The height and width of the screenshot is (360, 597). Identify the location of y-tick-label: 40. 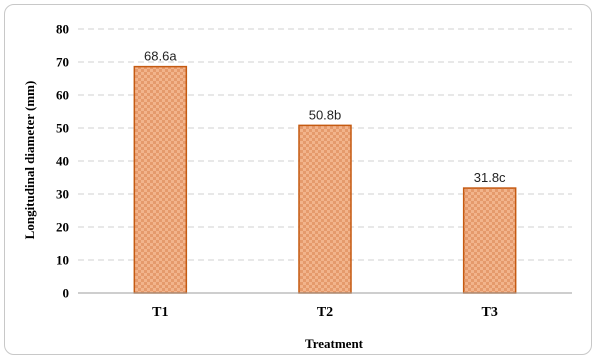
(62, 161).